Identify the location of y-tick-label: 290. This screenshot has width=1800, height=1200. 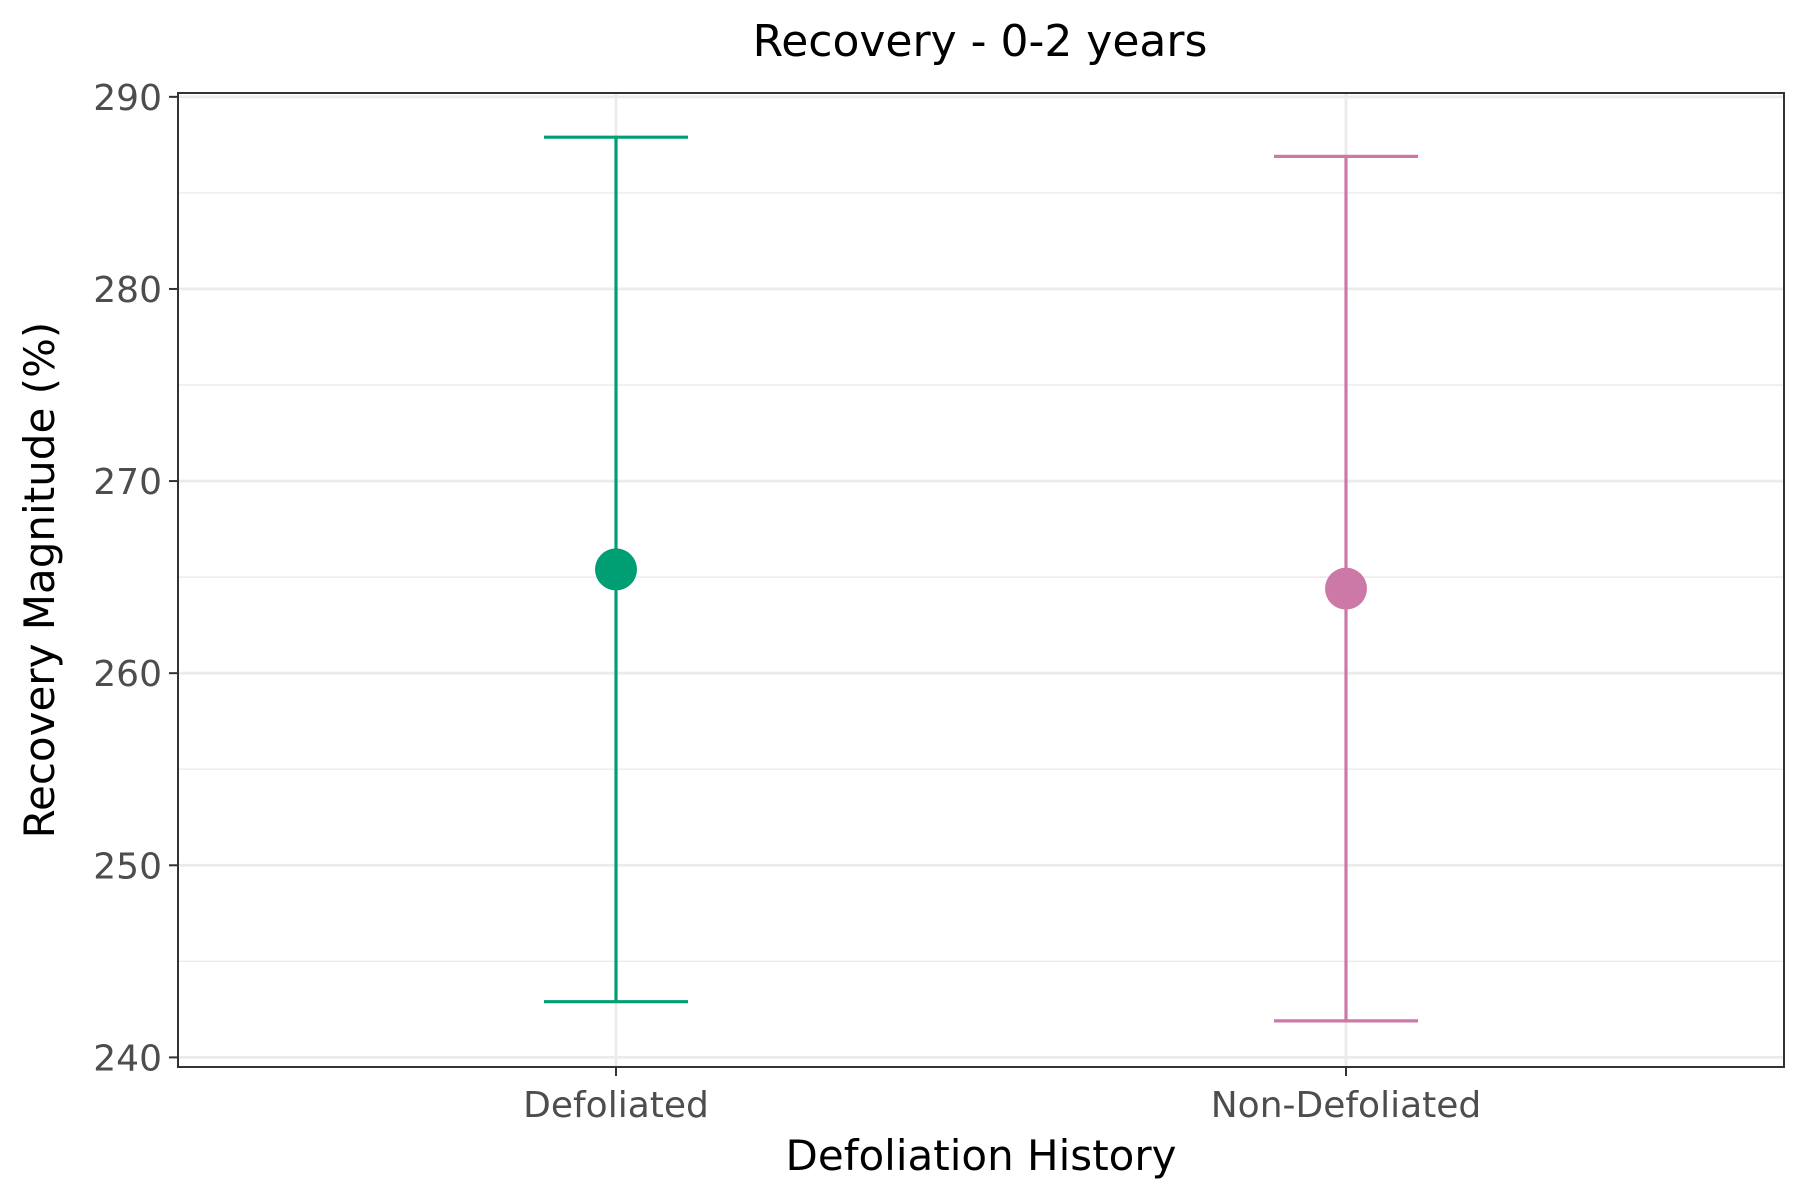
(127, 98).